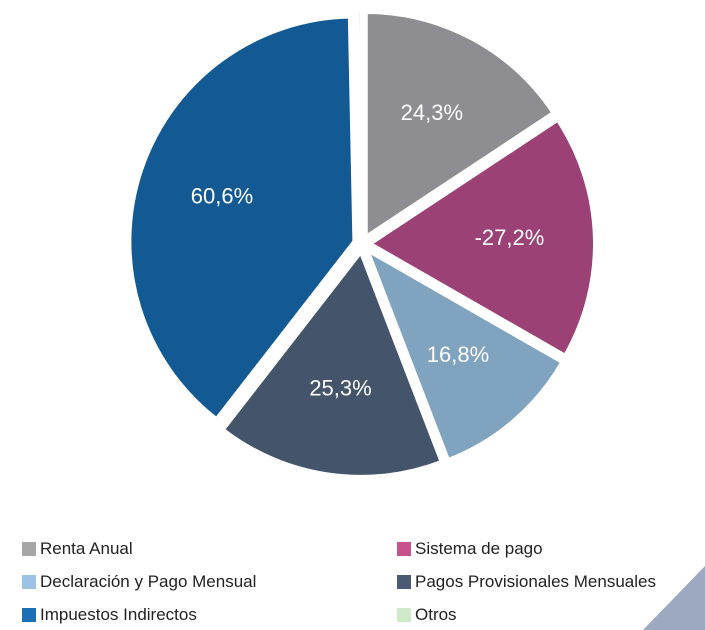  What do you see at coordinates (118, 614) in the screenshot?
I see `legend-label-impuestos-indirectos: Impuestos Indirectos` at bounding box center [118, 614].